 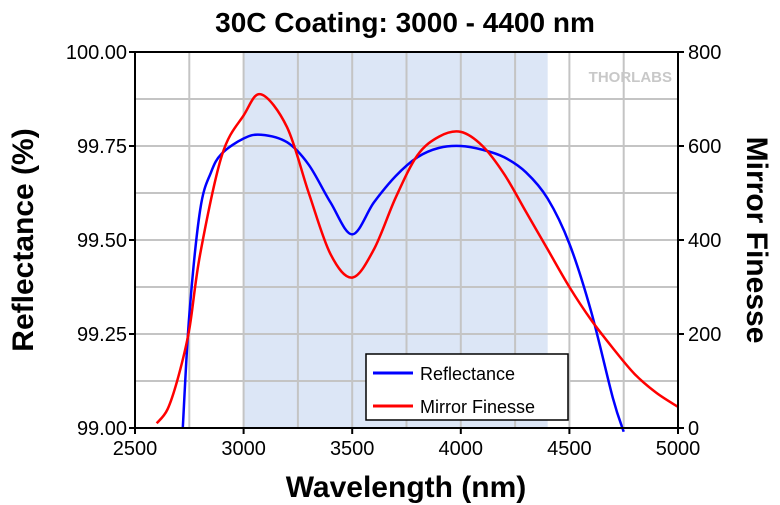 I want to click on y2-tick-label: 600, so click(x=704, y=147).